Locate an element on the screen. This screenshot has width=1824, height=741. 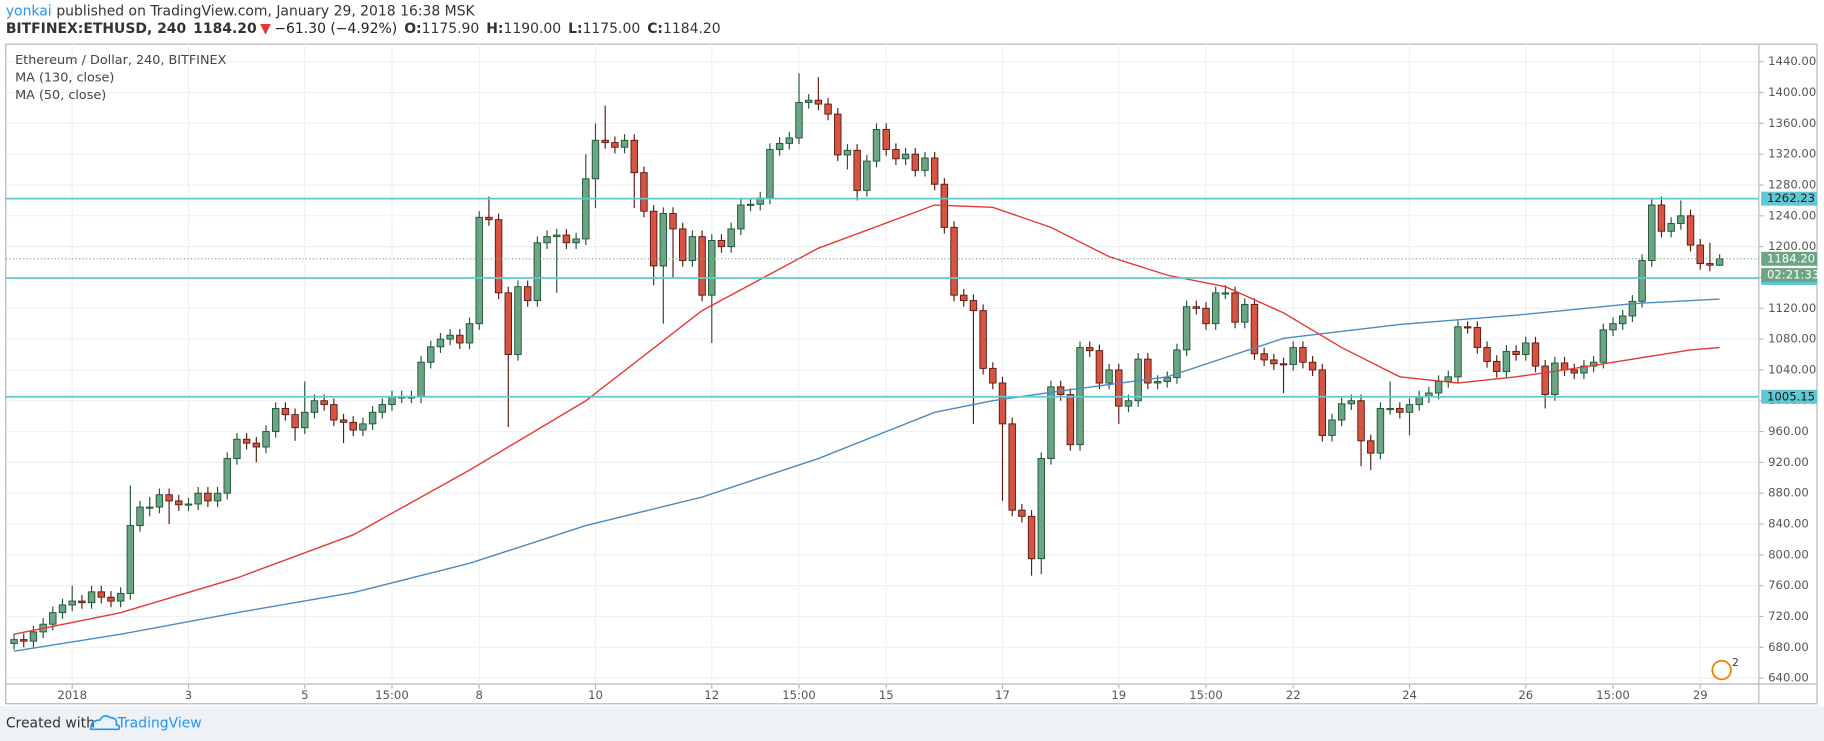
ohlc-key: C: is located at coordinates (655, 29).